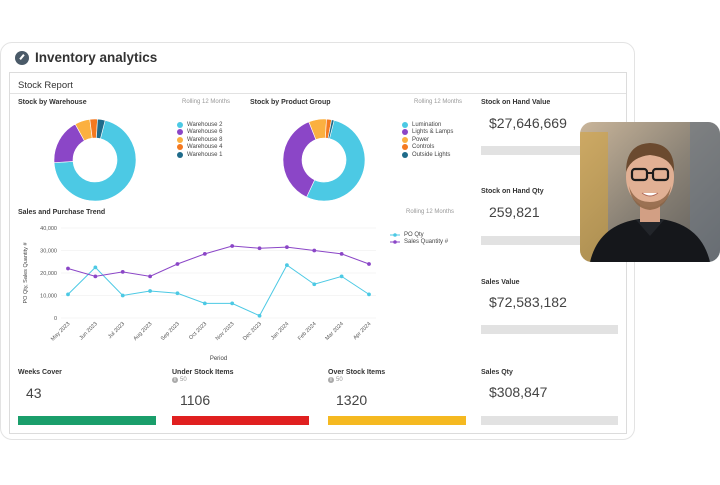 The image size is (720, 485). Describe the element at coordinates (52, 102) in the screenshot. I see `warehouse-chart-title: Stock by Warehouse` at that location.